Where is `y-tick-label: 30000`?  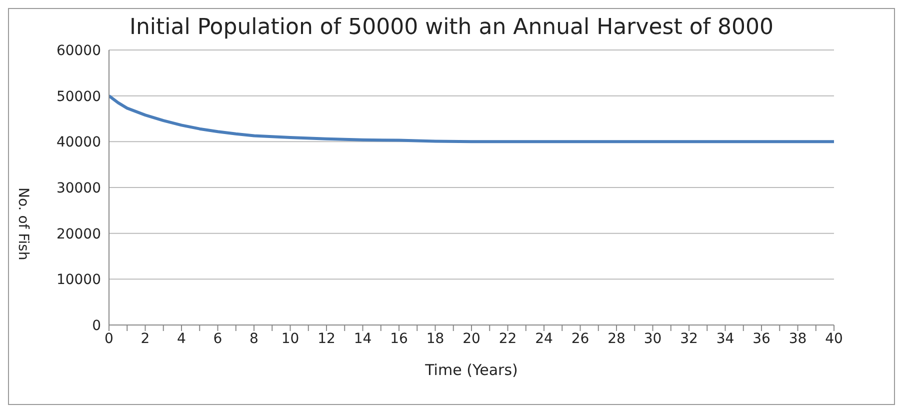
y-tick-label: 30000 is located at coordinates (78, 188).